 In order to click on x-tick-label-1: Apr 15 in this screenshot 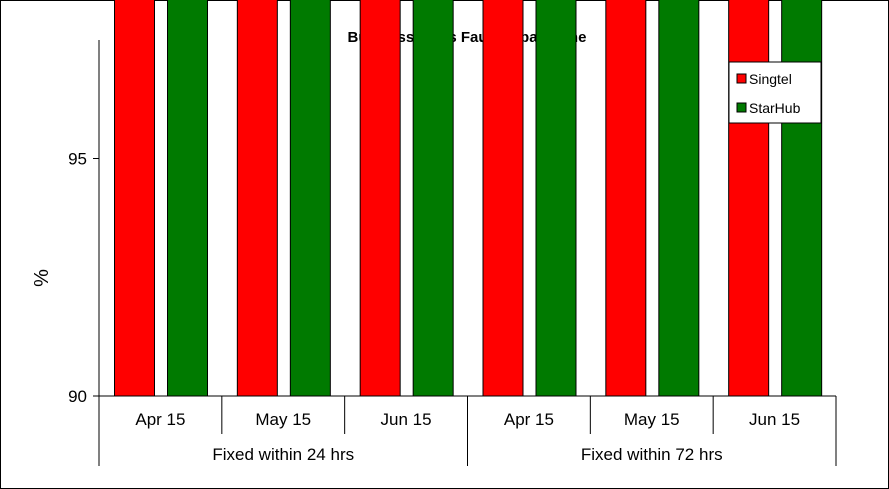, I will do `click(160, 419)`.